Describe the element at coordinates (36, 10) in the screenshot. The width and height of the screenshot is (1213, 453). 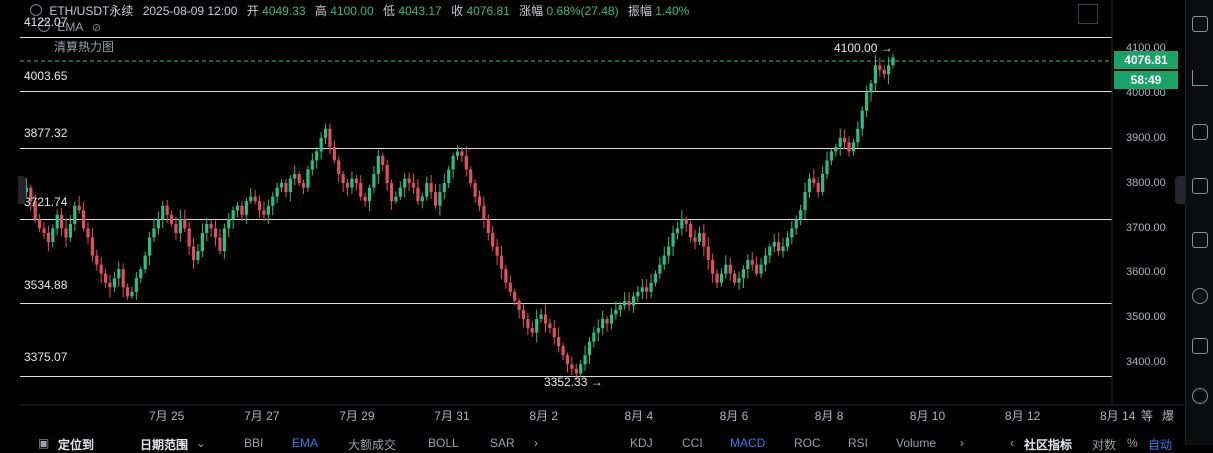
I see `collapse-toggle-icon` at that location.